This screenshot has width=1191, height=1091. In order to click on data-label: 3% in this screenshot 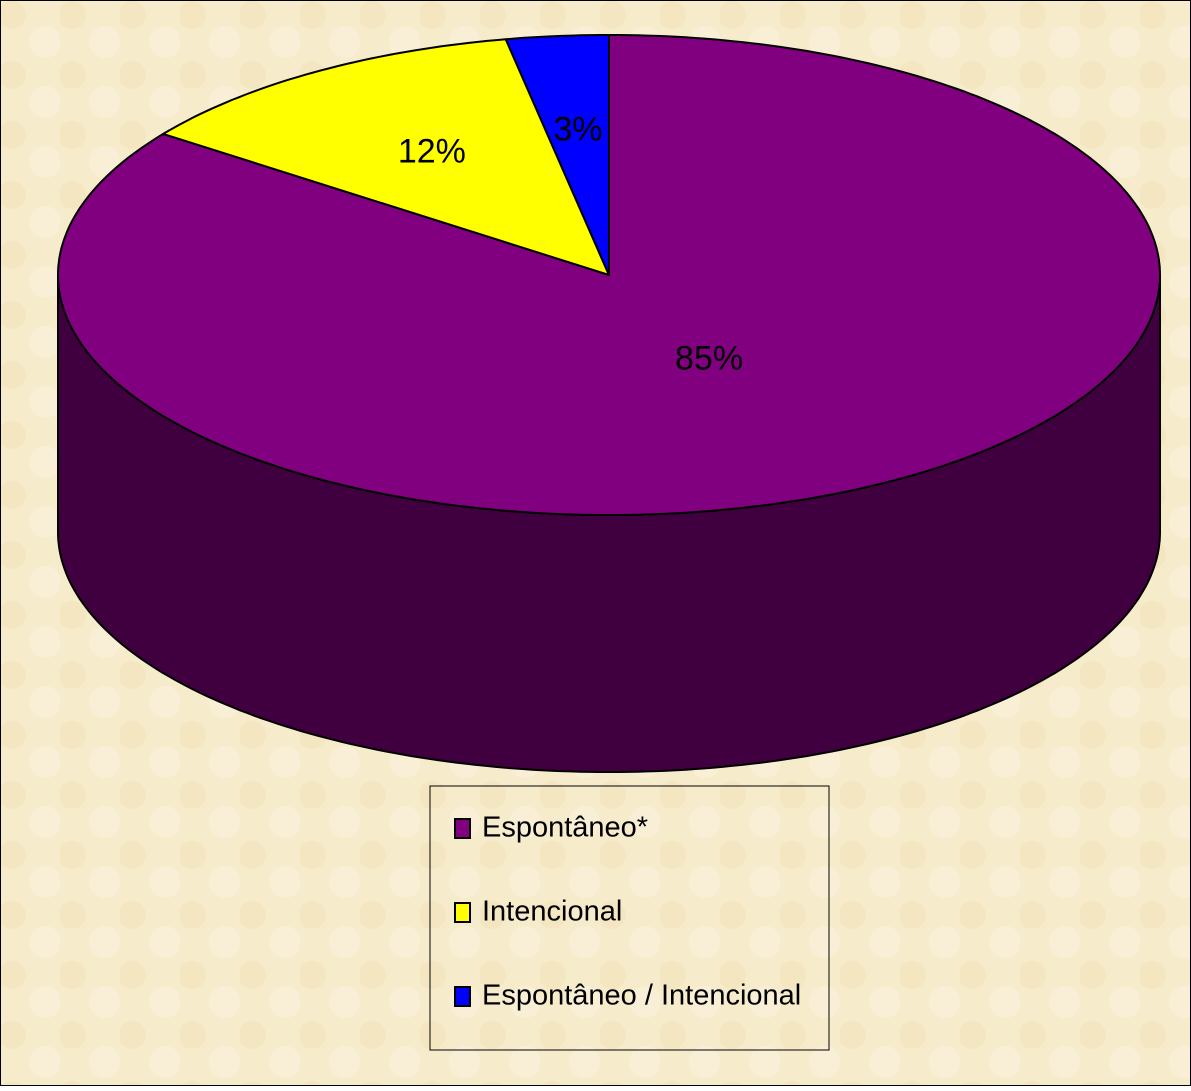, I will do `click(577, 130)`.